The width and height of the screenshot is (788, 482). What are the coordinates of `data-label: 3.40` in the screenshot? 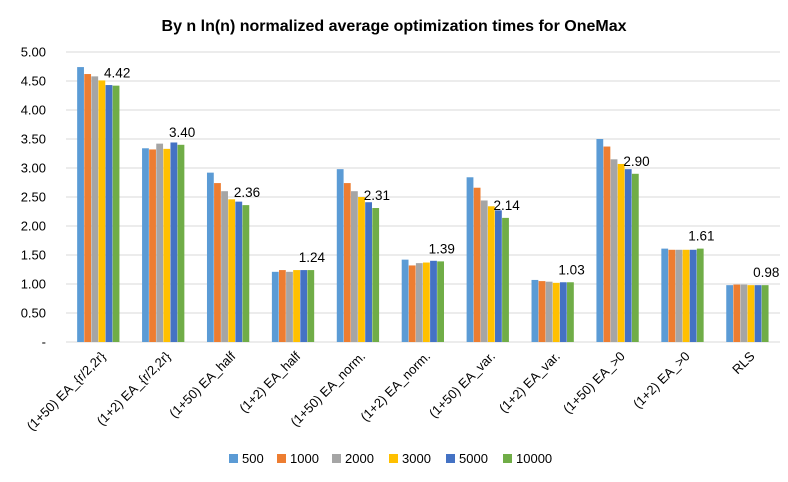 It's located at (182, 132).